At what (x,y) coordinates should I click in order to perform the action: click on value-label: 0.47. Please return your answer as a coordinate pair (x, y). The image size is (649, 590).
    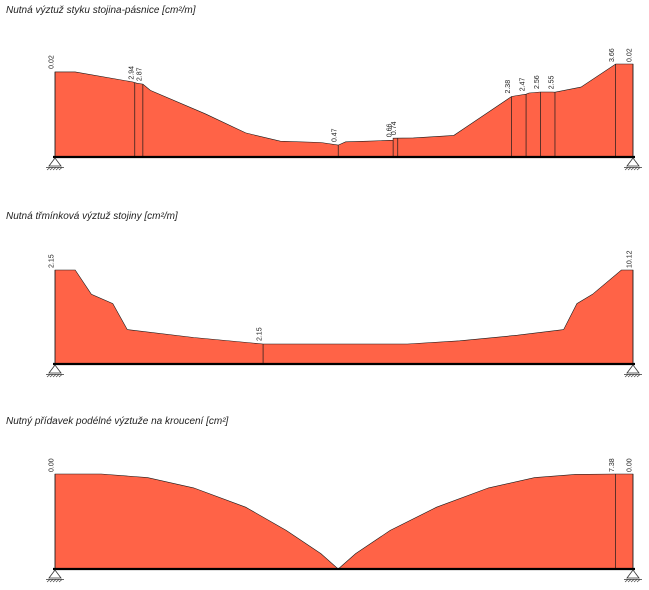
    Looking at the image, I should click on (335, 135).